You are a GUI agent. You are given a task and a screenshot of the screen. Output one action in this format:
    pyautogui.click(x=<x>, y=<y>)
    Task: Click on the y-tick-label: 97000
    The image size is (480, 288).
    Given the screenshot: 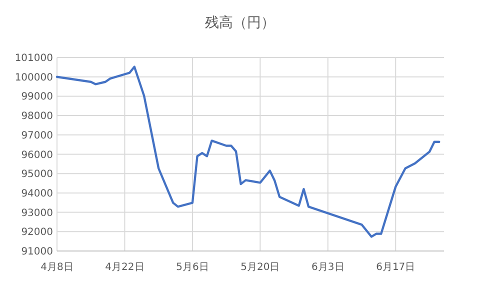 What is the action you would take?
    pyautogui.click(x=37, y=136)
    